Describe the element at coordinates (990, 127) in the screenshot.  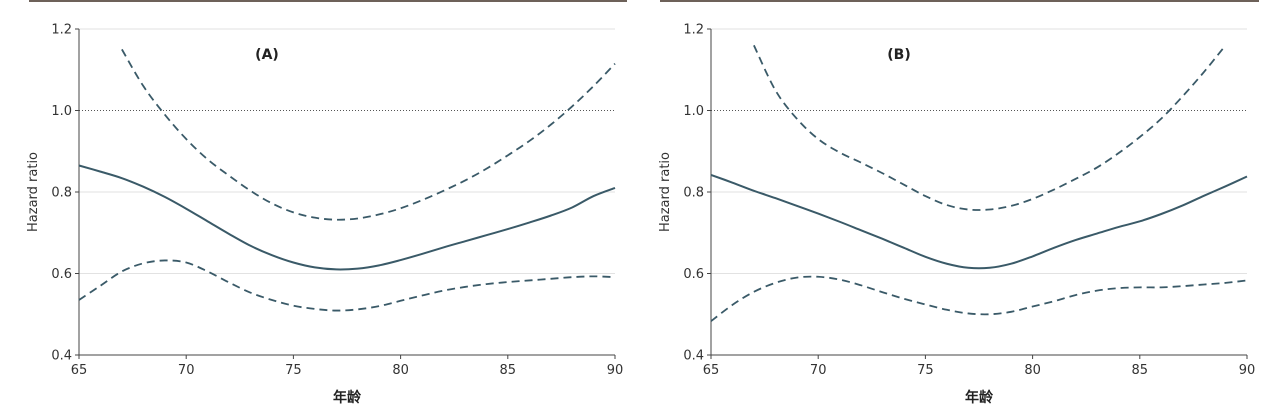
I see `upper-ci-line` at that location.